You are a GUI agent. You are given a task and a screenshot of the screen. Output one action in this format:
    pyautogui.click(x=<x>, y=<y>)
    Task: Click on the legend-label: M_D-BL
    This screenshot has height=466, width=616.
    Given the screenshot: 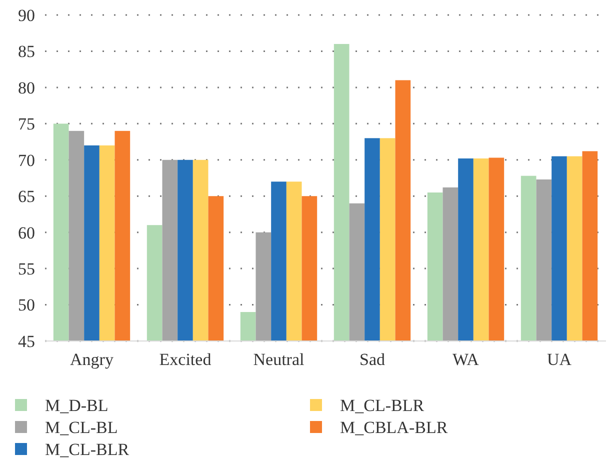 What is the action you would take?
    pyautogui.click(x=76, y=405)
    